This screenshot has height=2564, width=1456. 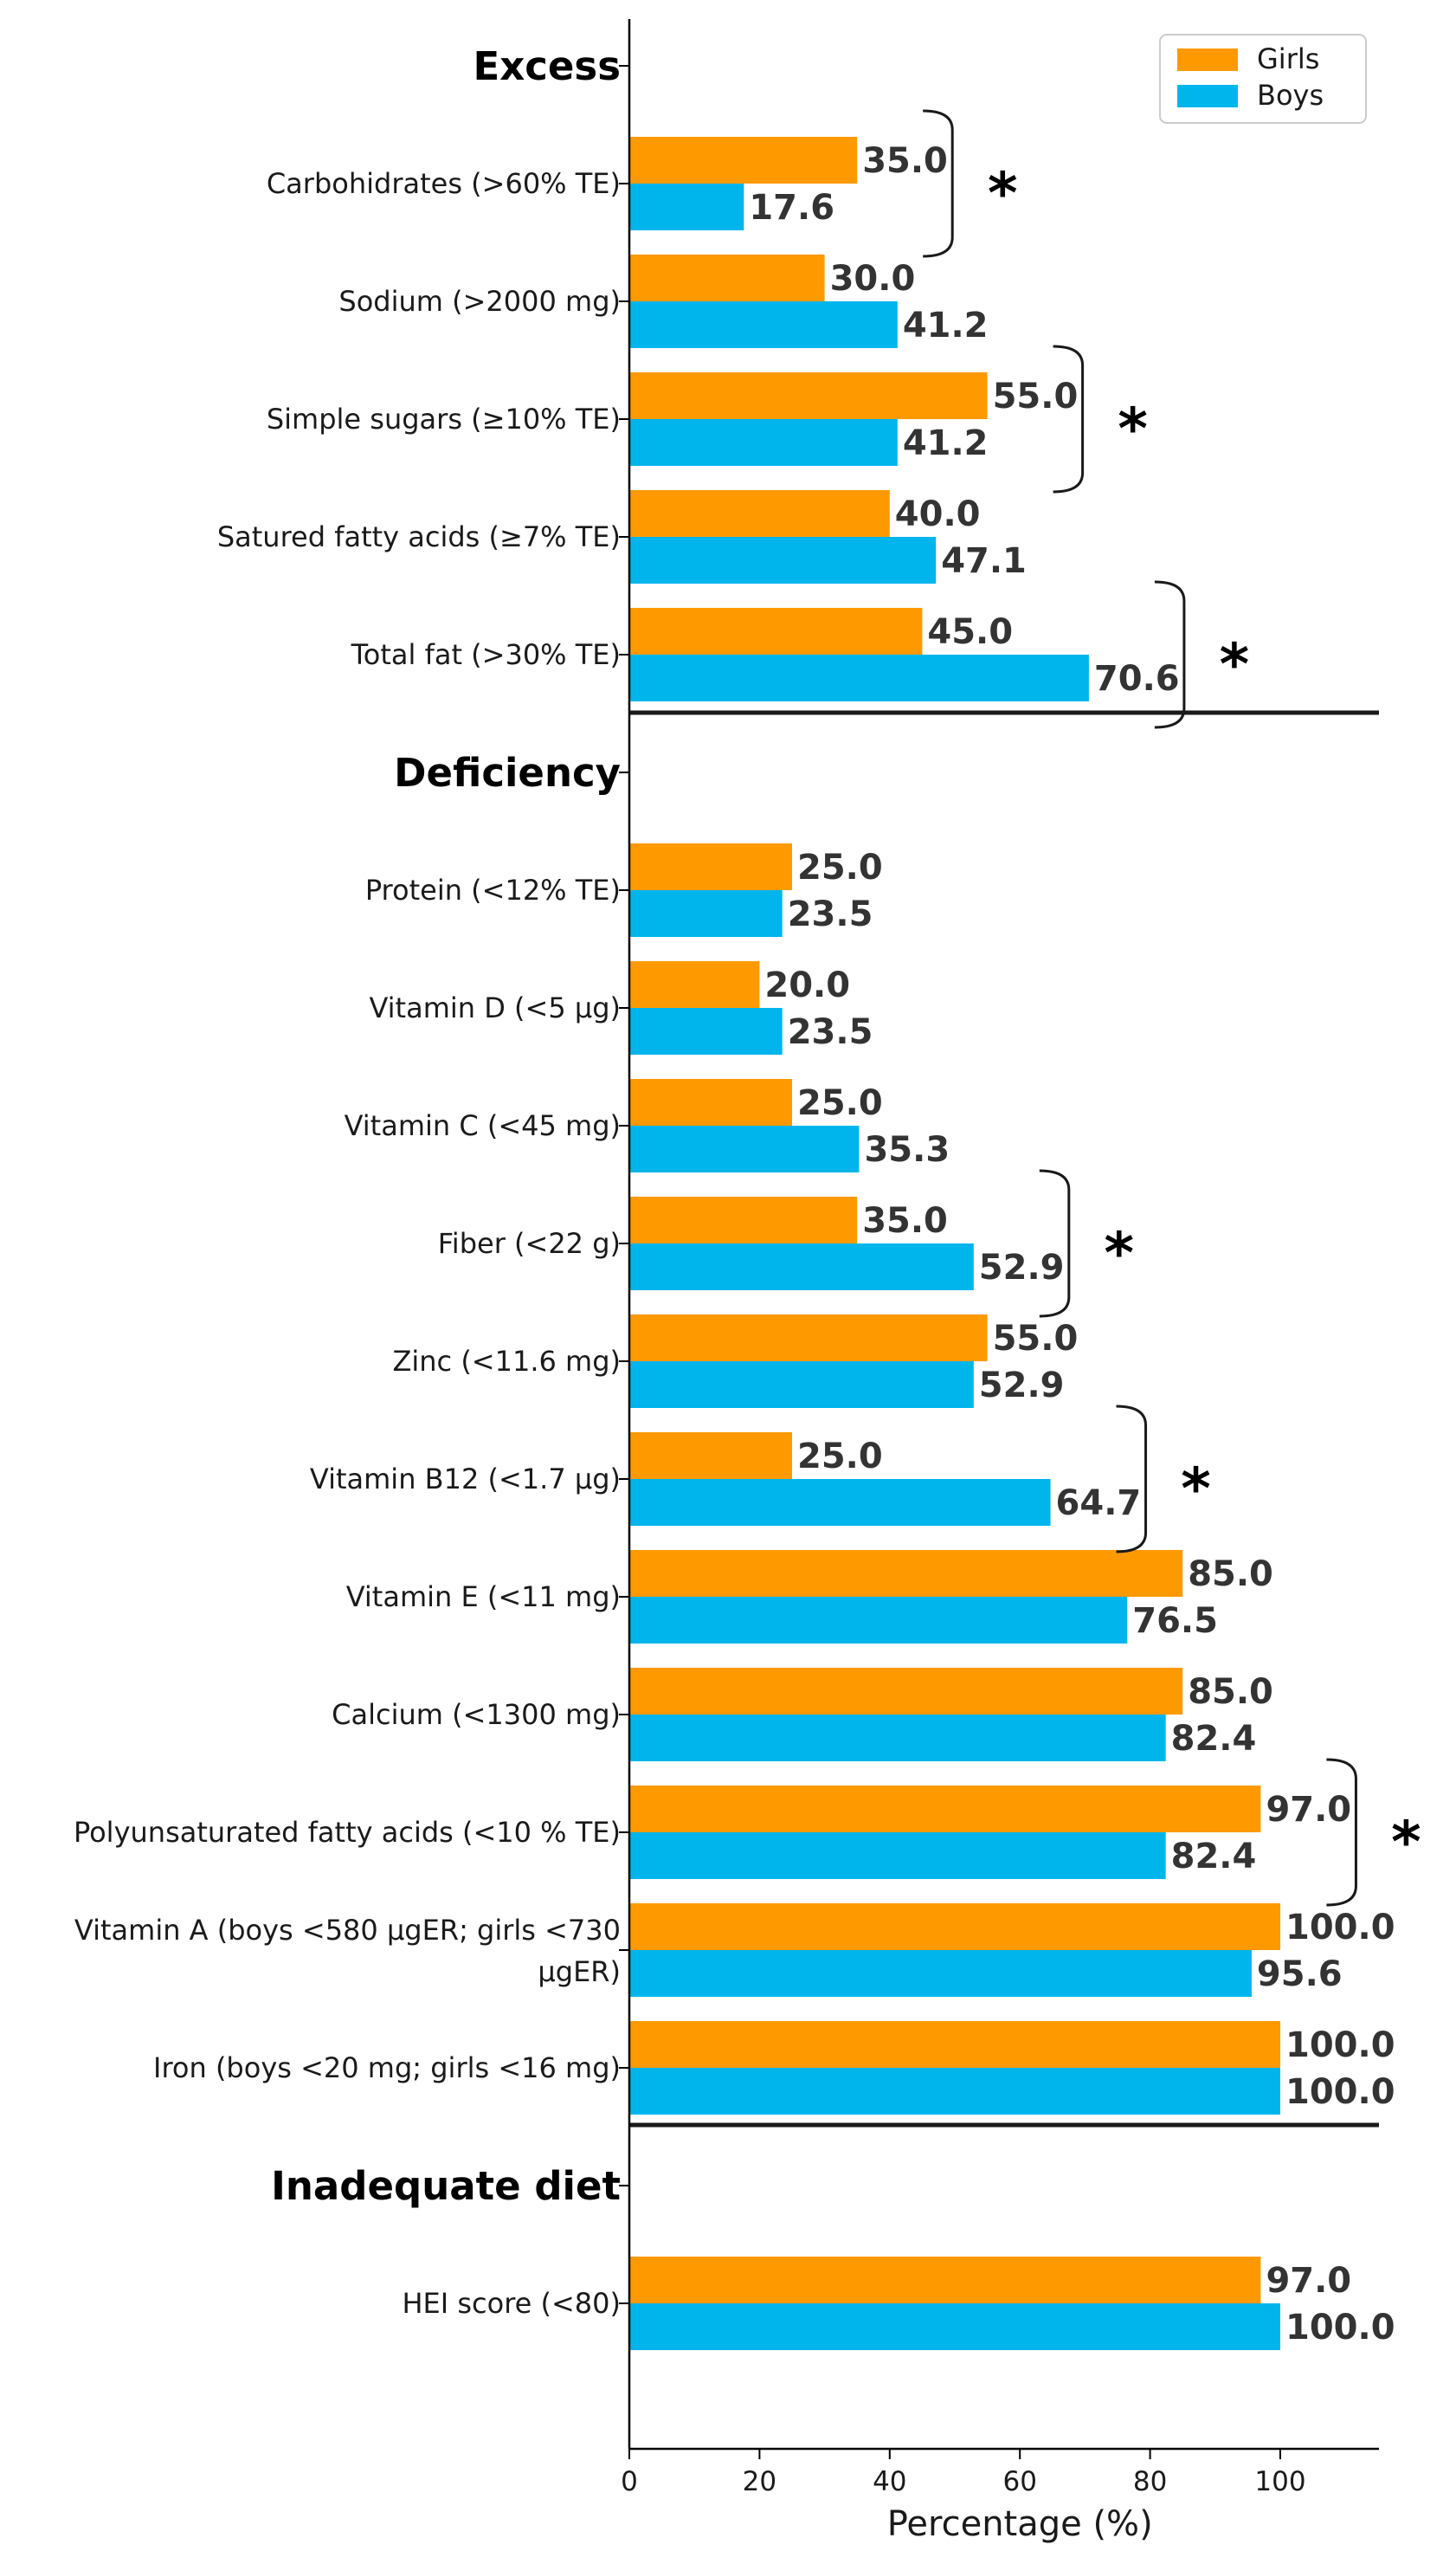 I want to click on legend-swatch, so click(x=1207, y=96).